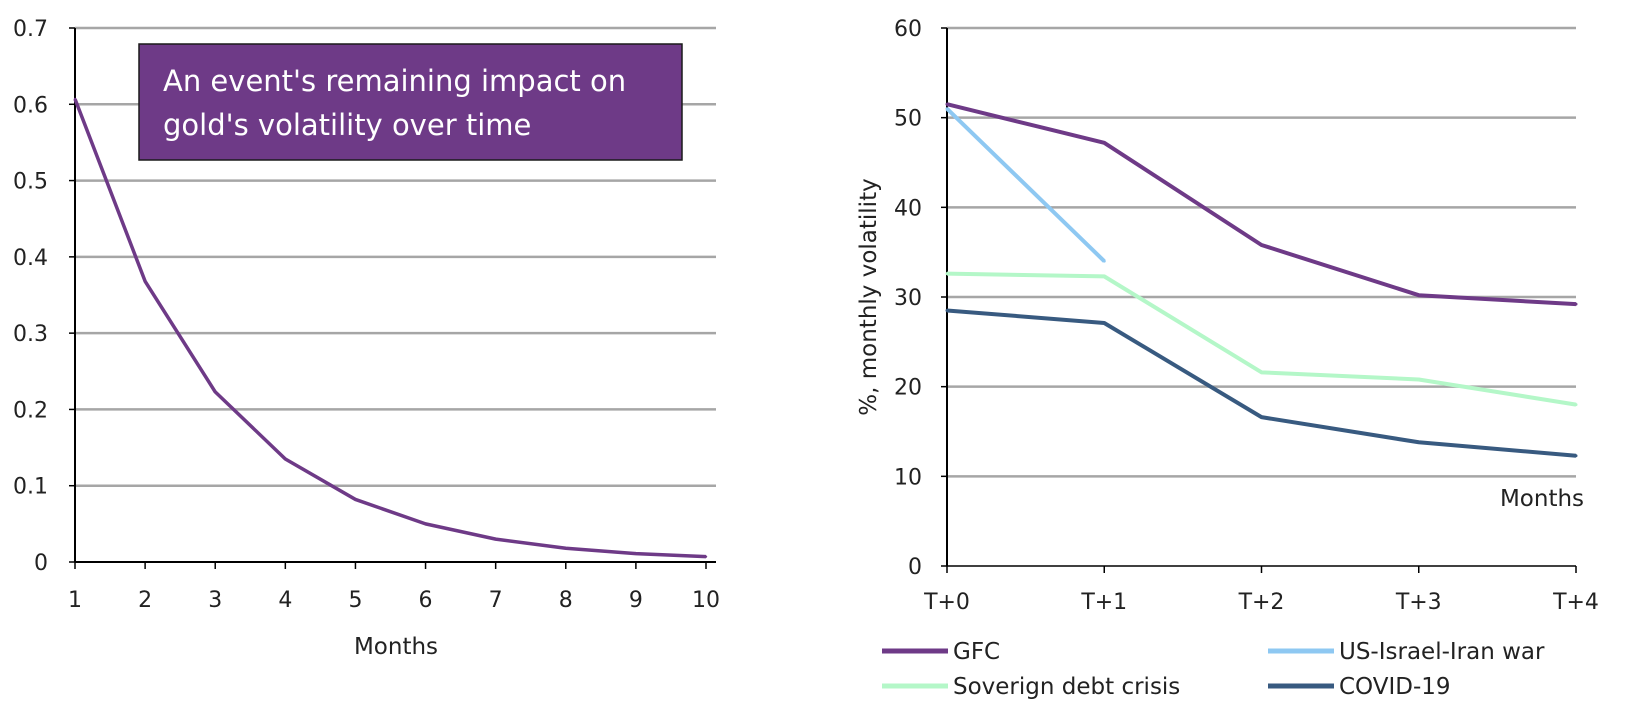  I want to click on left-y-tick-label: 0.6, so click(30, 105).